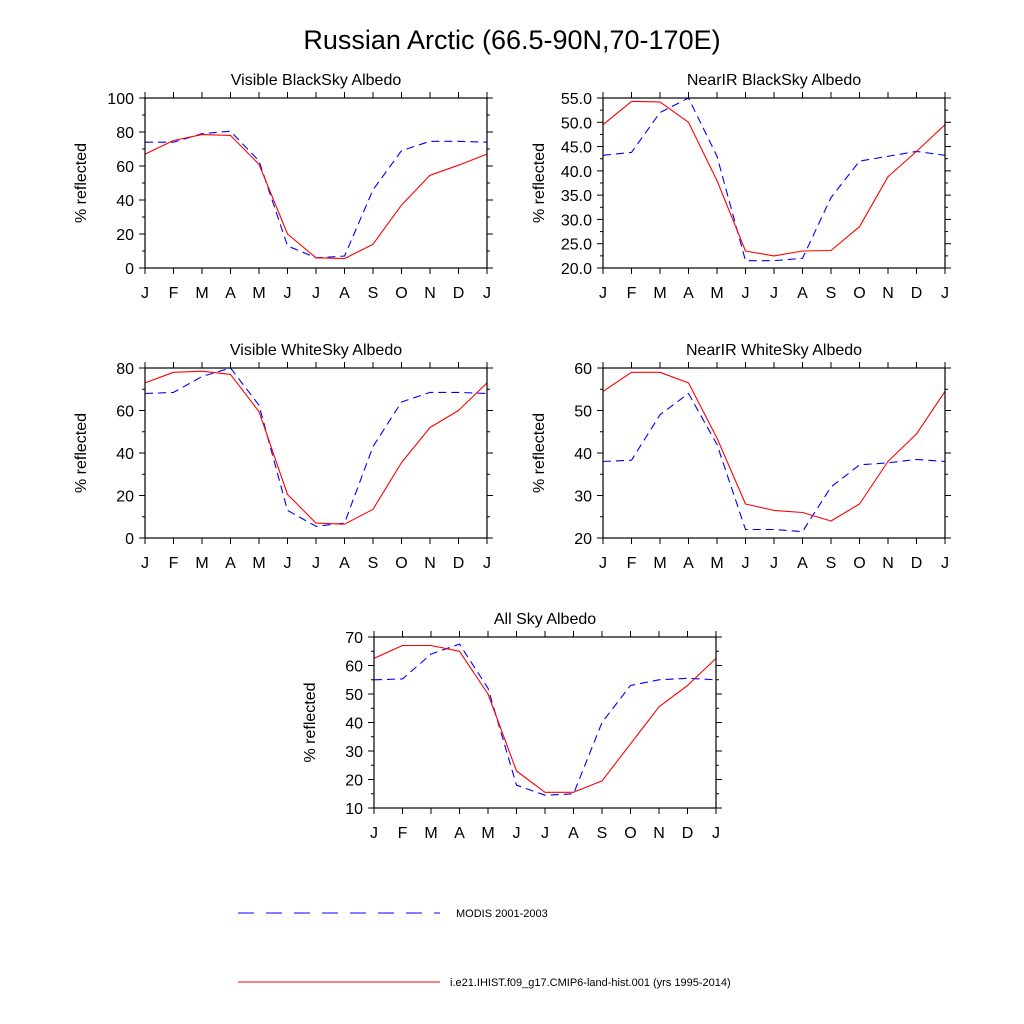  Describe the element at coordinates (502, 914) in the screenshot. I see `legend-label-1: MODIS 2001-2003` at that location.